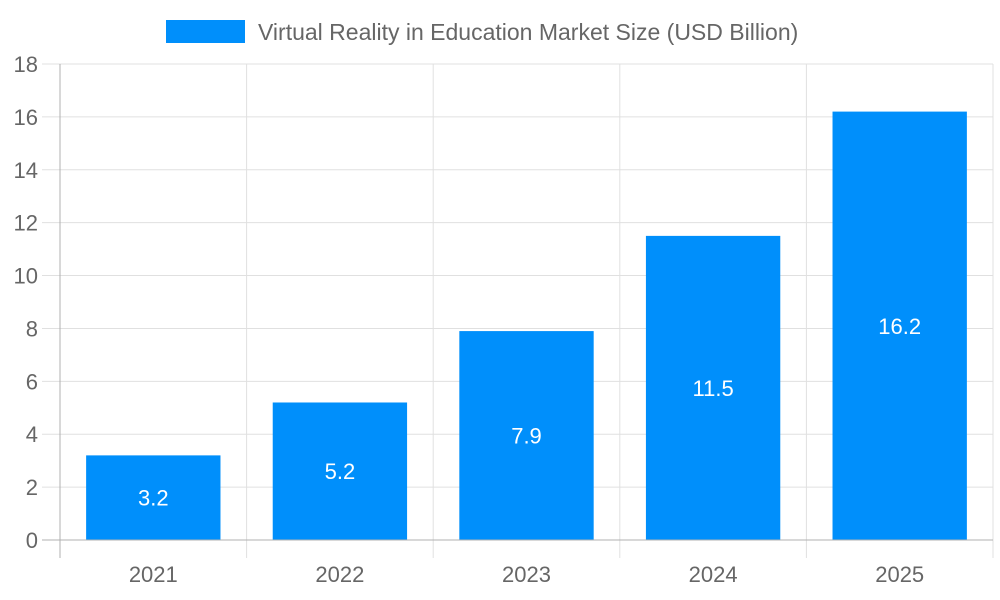 The width and height of the screenshot is (1000, 600). What do you see at coordinates (526, 574) in the screenshot?
I see `x-tick-label: 2023` at bounding box center [526, 574].